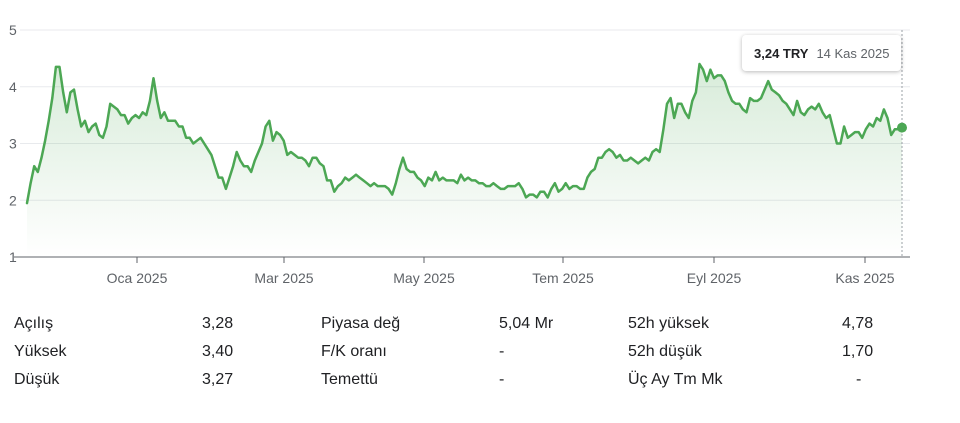 The width and height of the screenshot is (960, 423). What do you see at coordinates (714, 278) in the screenshot?
I see `x-tick-label: Eyl 2025` at bounding box center [714, 278].